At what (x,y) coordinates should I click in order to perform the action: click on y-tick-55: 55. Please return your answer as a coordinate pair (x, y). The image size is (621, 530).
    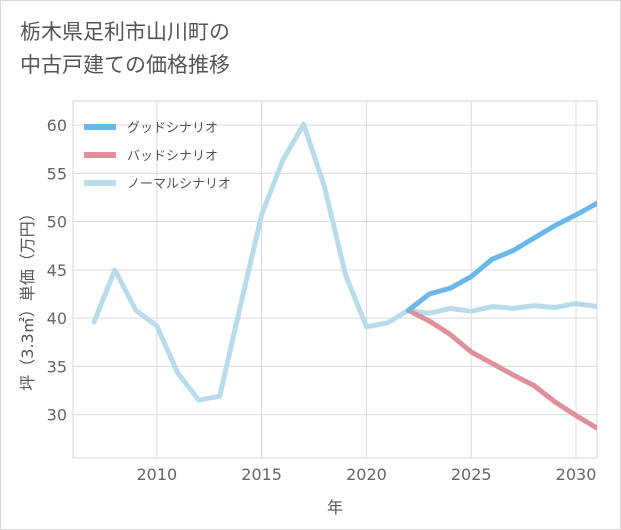
    Looking at the image, I should click on (57, 173).